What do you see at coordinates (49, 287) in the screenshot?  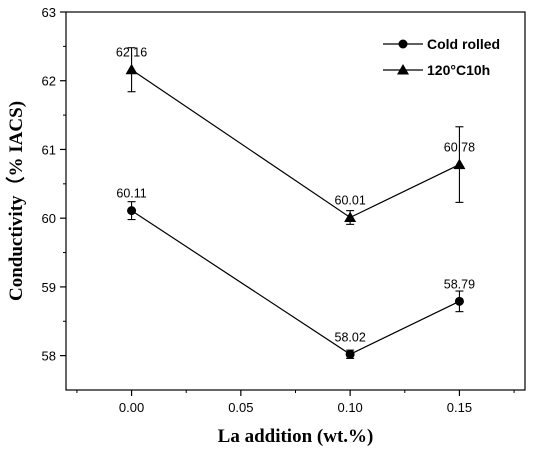 I see `y-tick-label: 59` at bounding box center [49, 287].